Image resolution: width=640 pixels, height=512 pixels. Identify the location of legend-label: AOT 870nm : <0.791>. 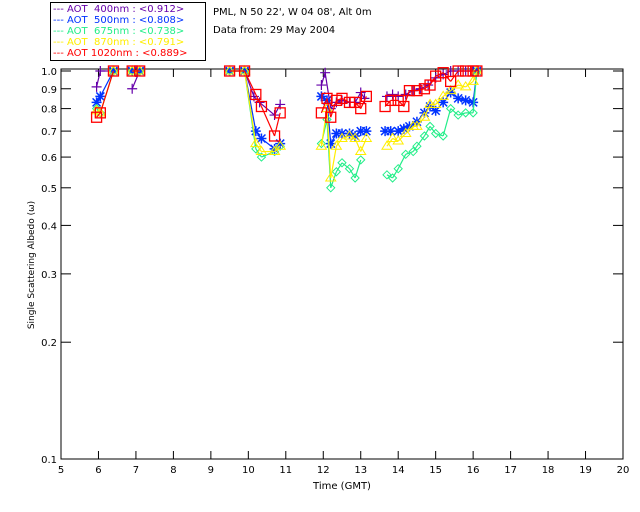
(126, 42).